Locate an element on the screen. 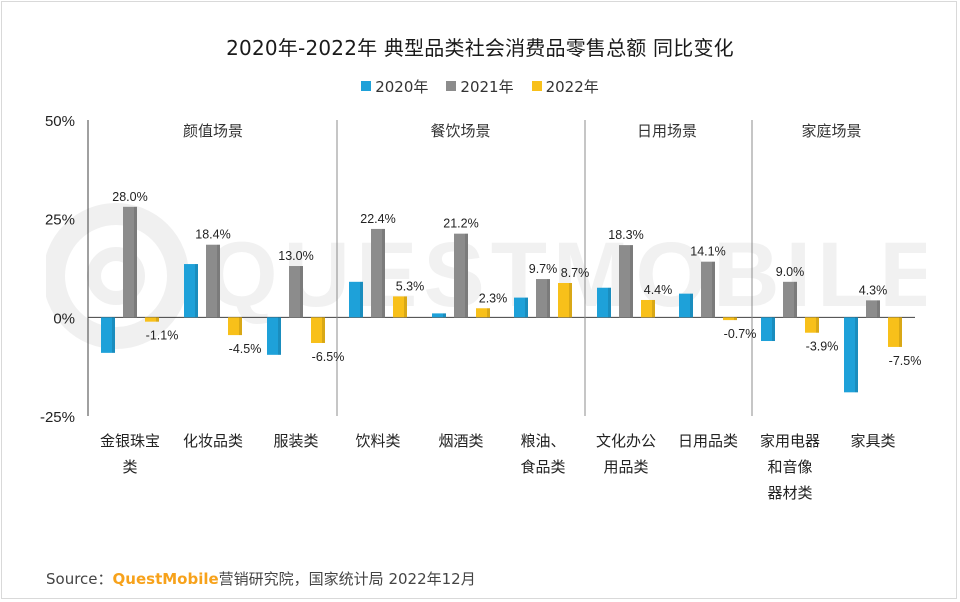 This screenshot has height=602, width=960. source-rest: 营销研究院，国家统计局 2022年12月 is located at coordinates (347, 579).